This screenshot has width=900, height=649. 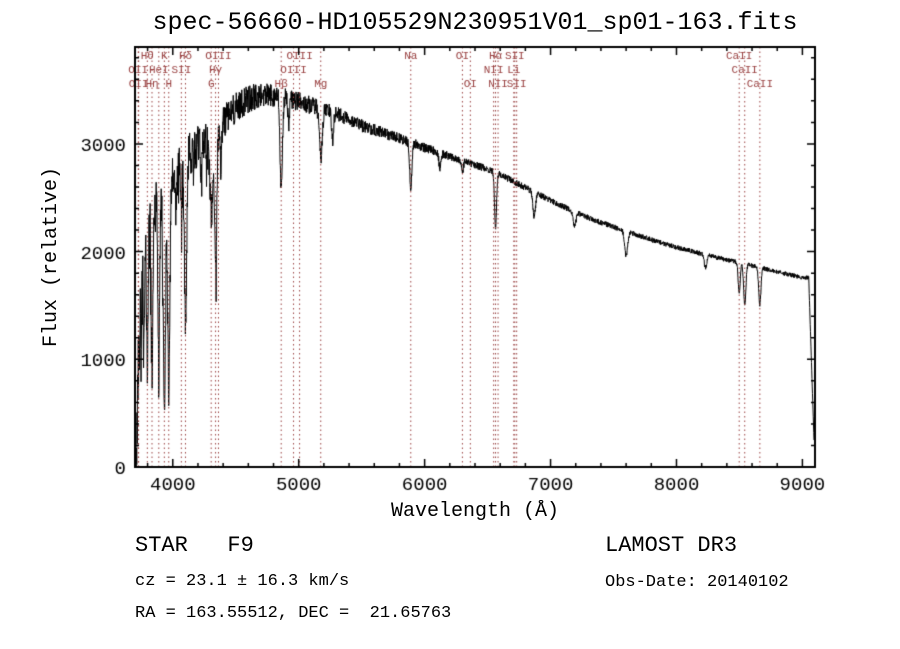 What do you see at coordinates (671, 545) in the screenshot?
I see `survey-label: LAMOST DR3` at bounding box center [671, 545].